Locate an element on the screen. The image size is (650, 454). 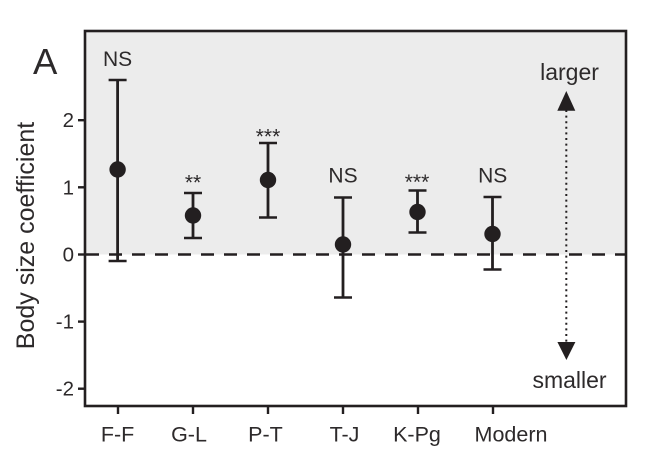
svg-text: -1 is located at coordinates (65, 322).